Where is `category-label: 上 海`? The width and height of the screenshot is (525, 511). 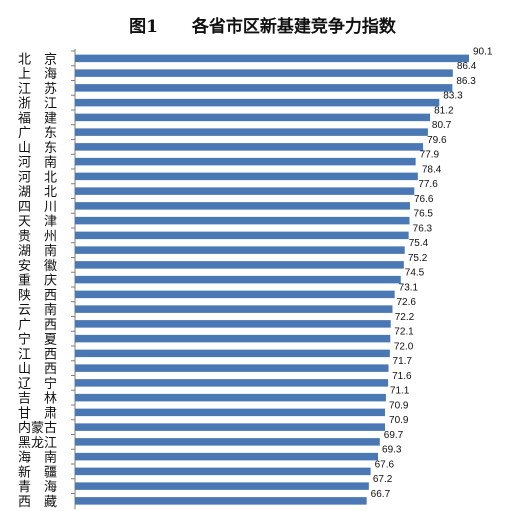
category-label: 上 海 is located at coordinates (37, 74).